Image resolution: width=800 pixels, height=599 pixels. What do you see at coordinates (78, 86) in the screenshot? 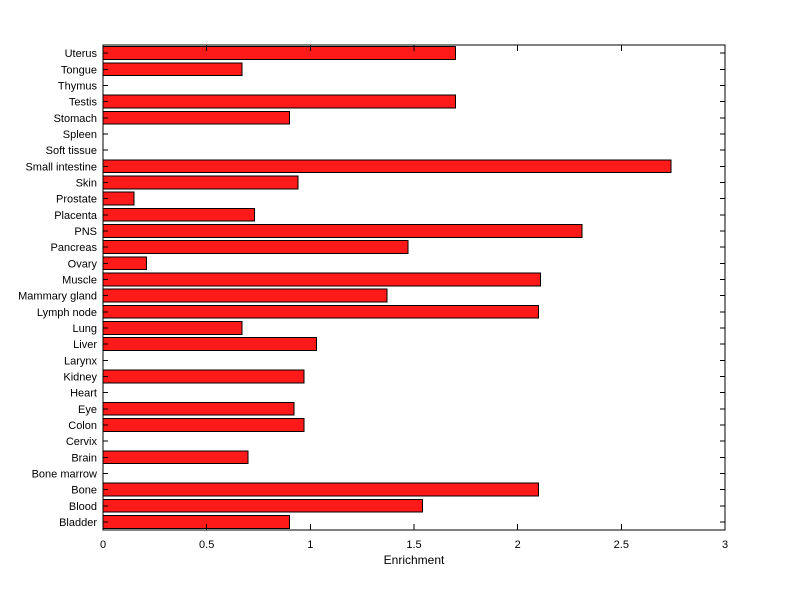
I see `y-tick-label: Thymus` at bounding box center [78, 86].